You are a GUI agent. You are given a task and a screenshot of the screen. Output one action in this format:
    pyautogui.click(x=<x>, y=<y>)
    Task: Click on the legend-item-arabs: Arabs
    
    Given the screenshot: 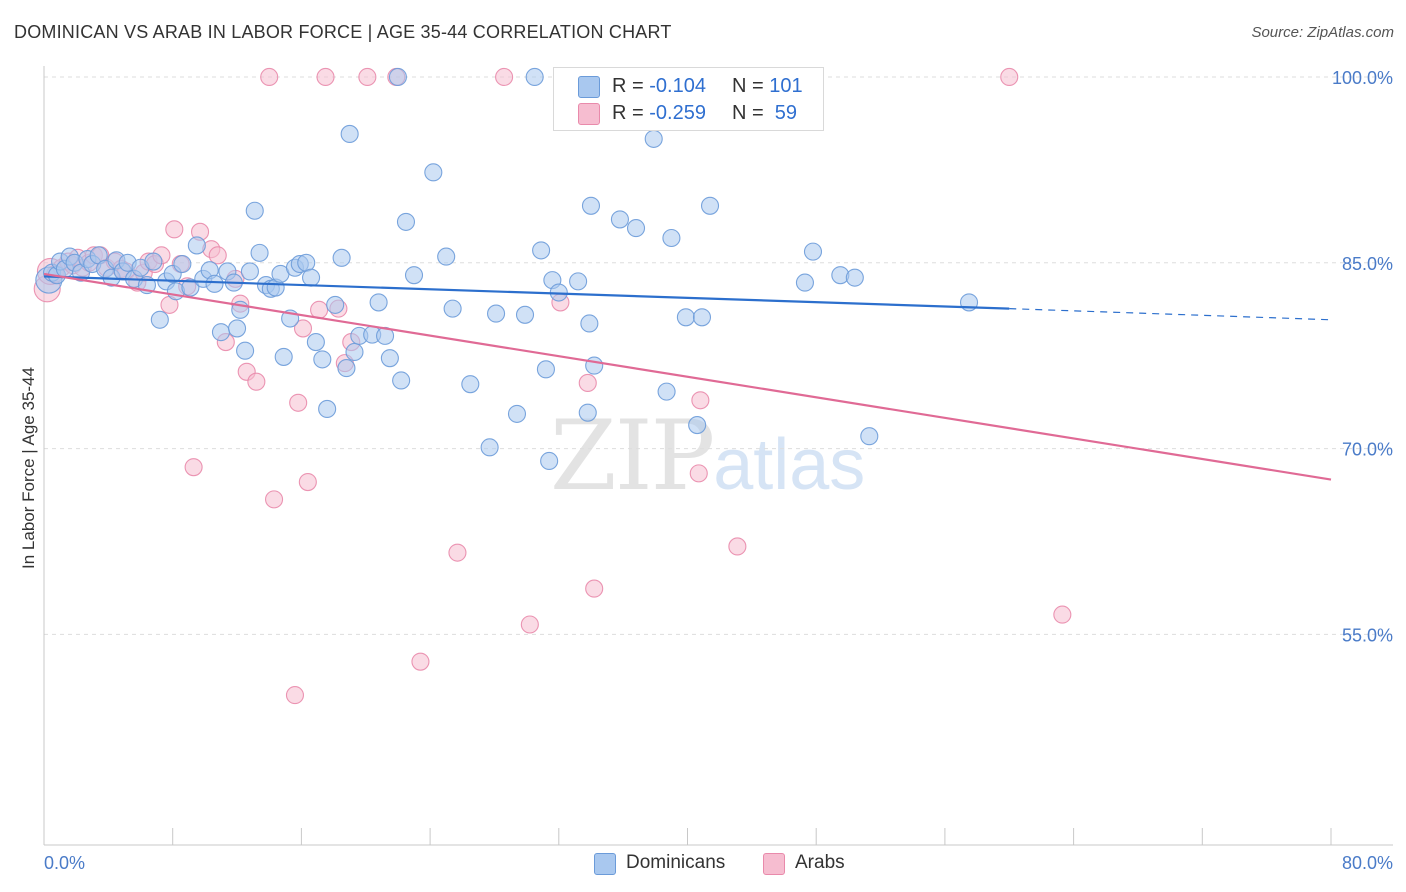 What is the action you would take?
    pyautogui.click(x=813, y=865)
    